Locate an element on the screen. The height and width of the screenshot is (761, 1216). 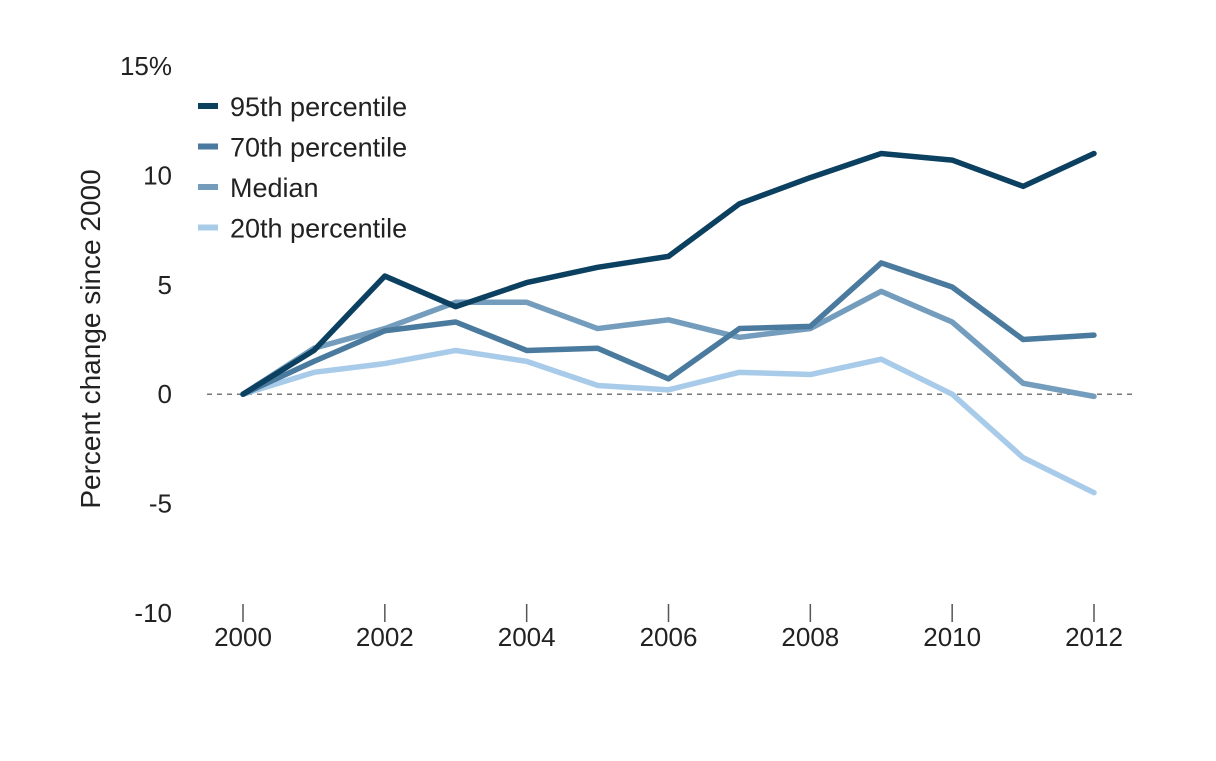
x-tick-label: 2000 is located at coordinates (243, 637).